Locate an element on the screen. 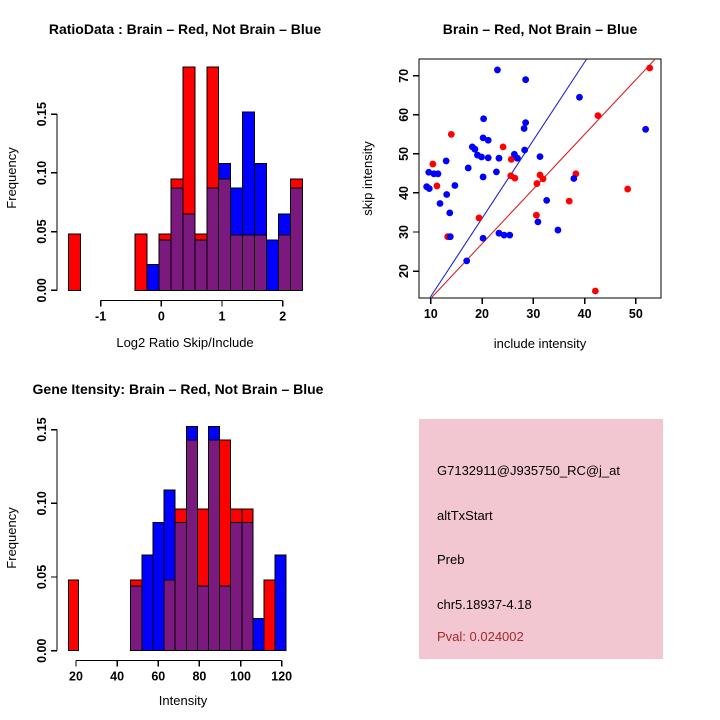  info-line: Preb is located at coordinates (450, 559).